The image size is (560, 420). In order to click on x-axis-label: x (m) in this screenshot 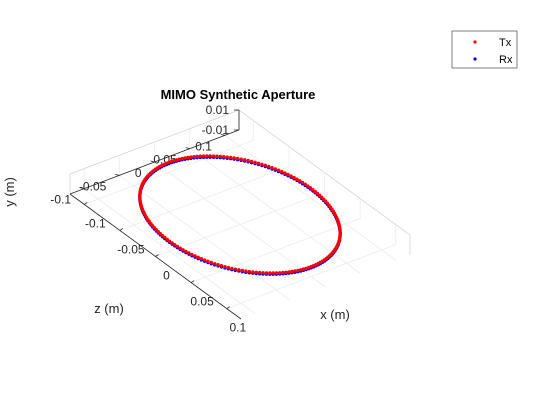, I will do `click(335, 314)`.